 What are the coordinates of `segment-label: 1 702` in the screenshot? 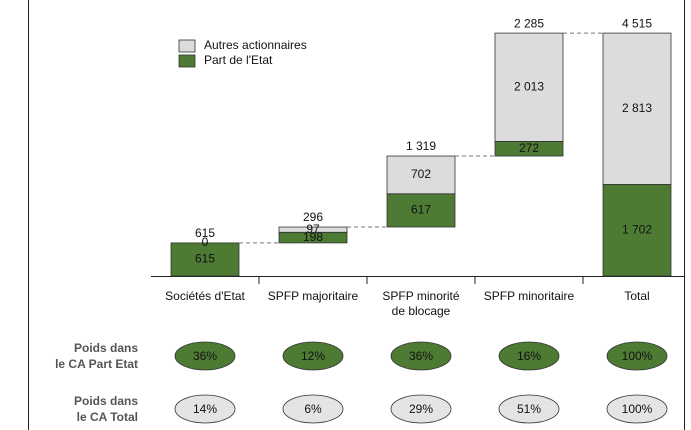 It's located at (637, 229).